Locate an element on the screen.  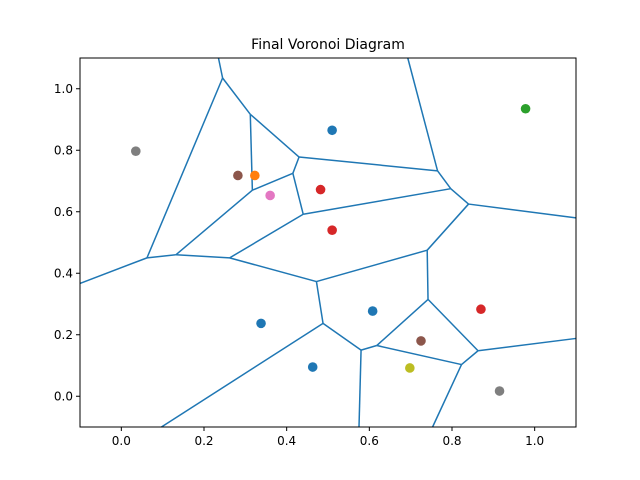
x-axis: 0.0 0.2 0.4 0.6 0.8 1.0 is located at coordinates (328, 437).